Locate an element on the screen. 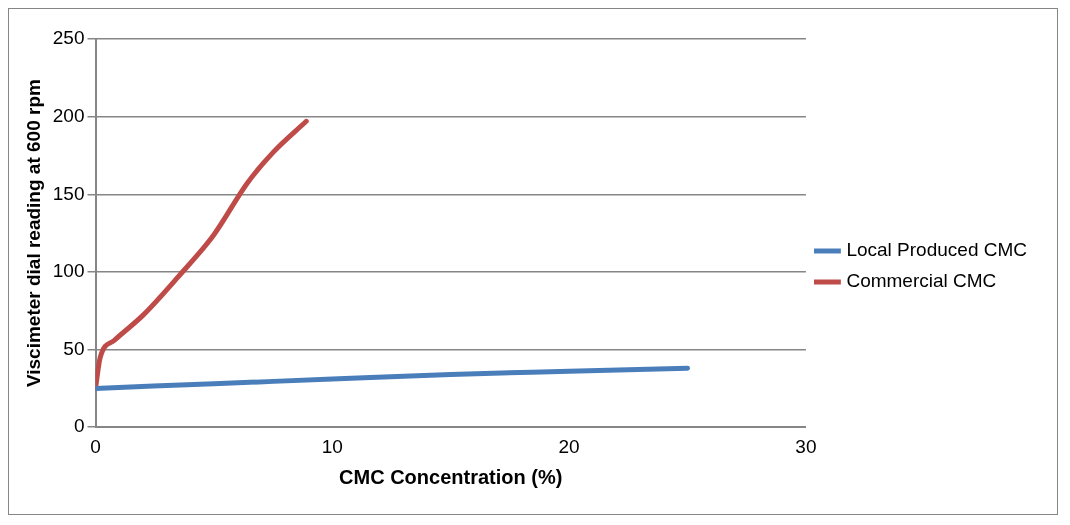 The image size is (1070, 525). x-tick-label: 0 is located at coordinates (95, 446).